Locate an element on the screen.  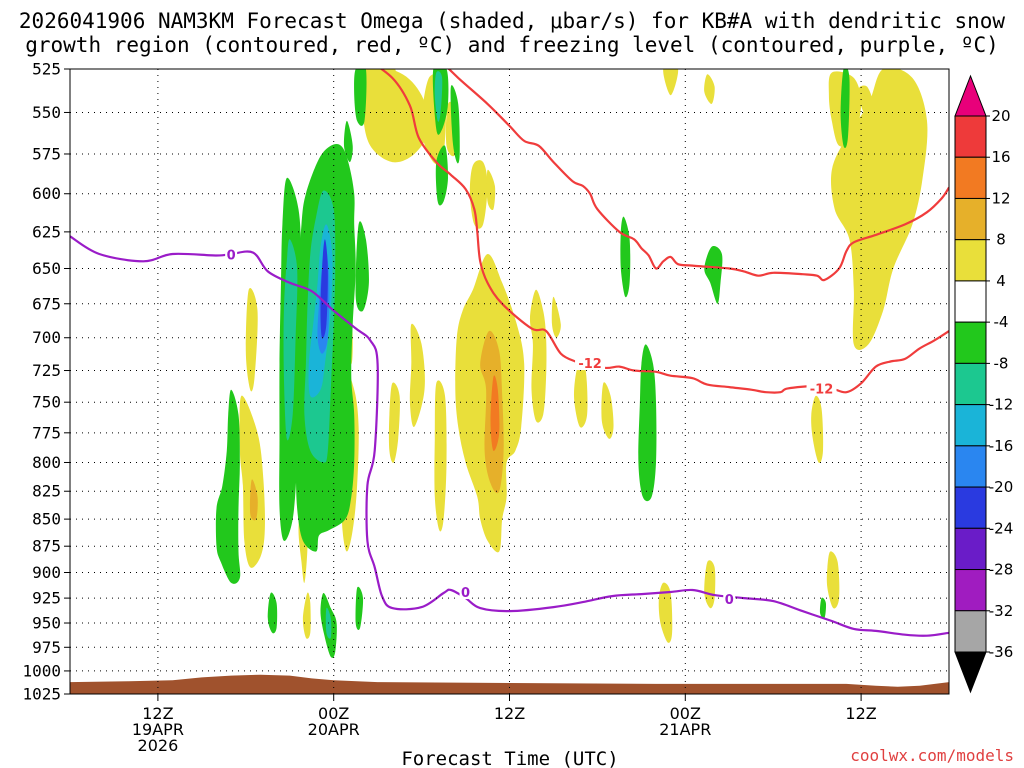
y-tick-label-900: 900 is located at coordinates (46, 572).